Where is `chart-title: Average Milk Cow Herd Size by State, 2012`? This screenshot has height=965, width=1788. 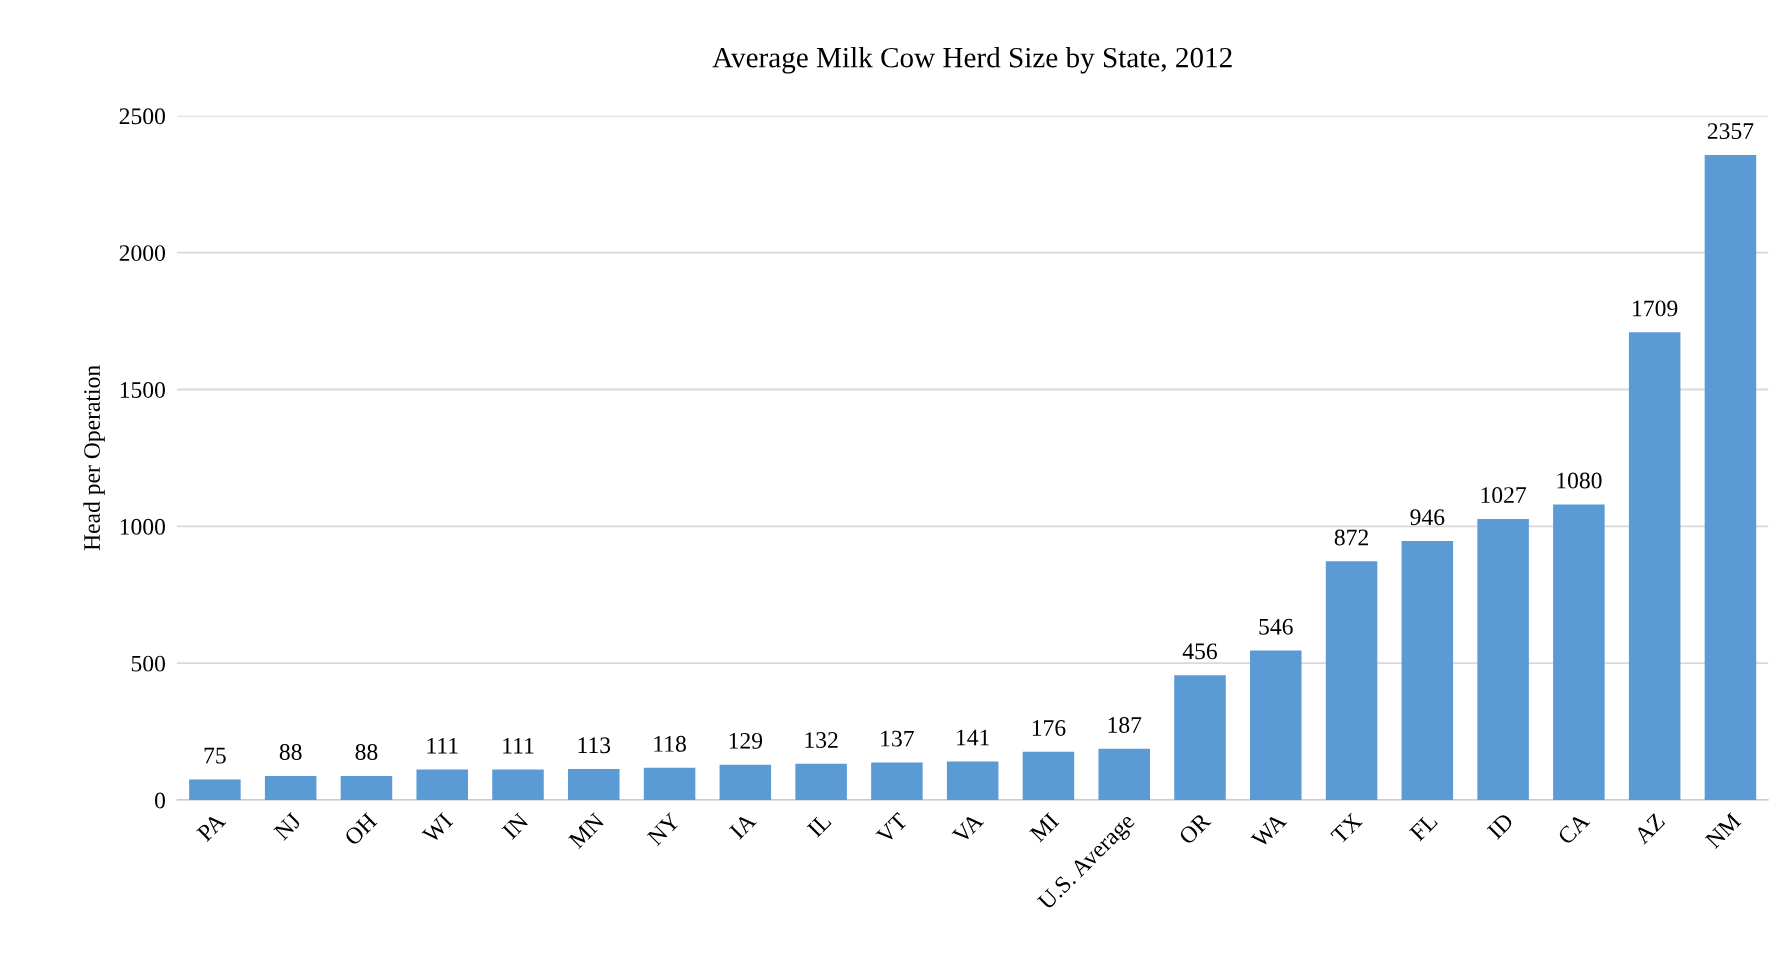 chart-title: Average Milk Cow Herd Size by State, 2012 is located at coordinates (972, 60).